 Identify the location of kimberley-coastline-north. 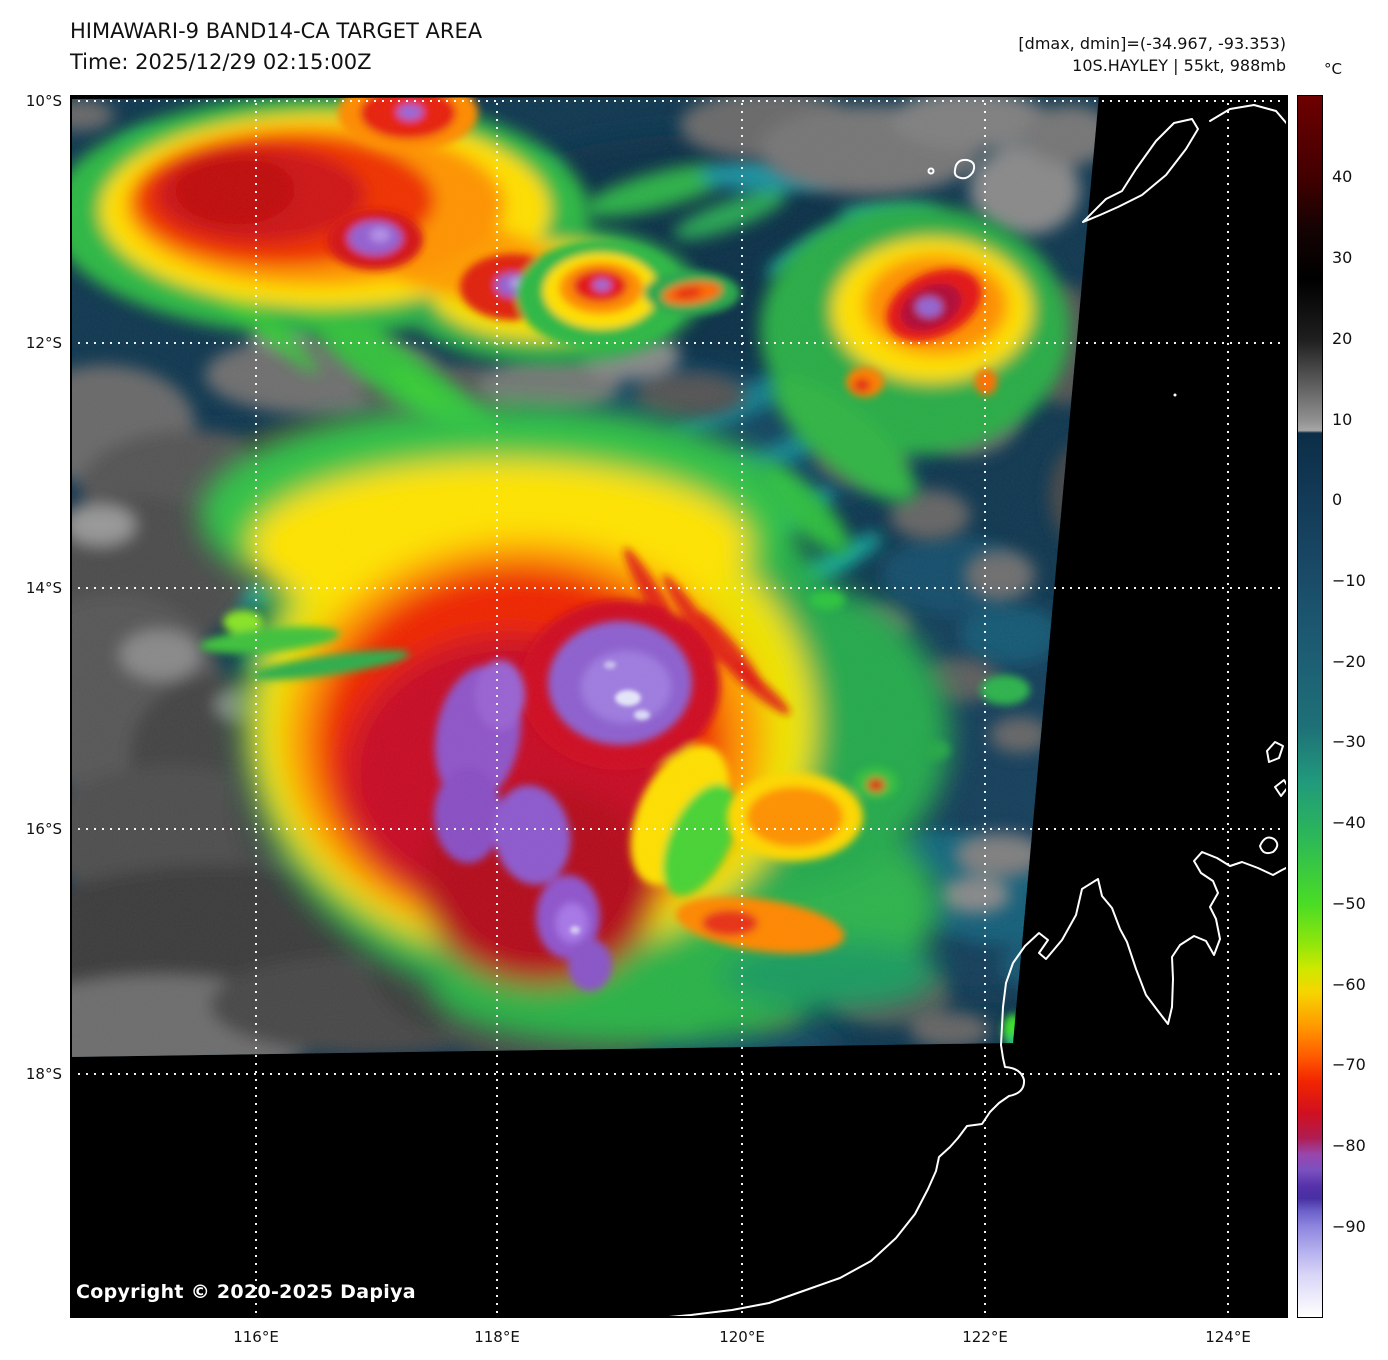
(1144, 948).